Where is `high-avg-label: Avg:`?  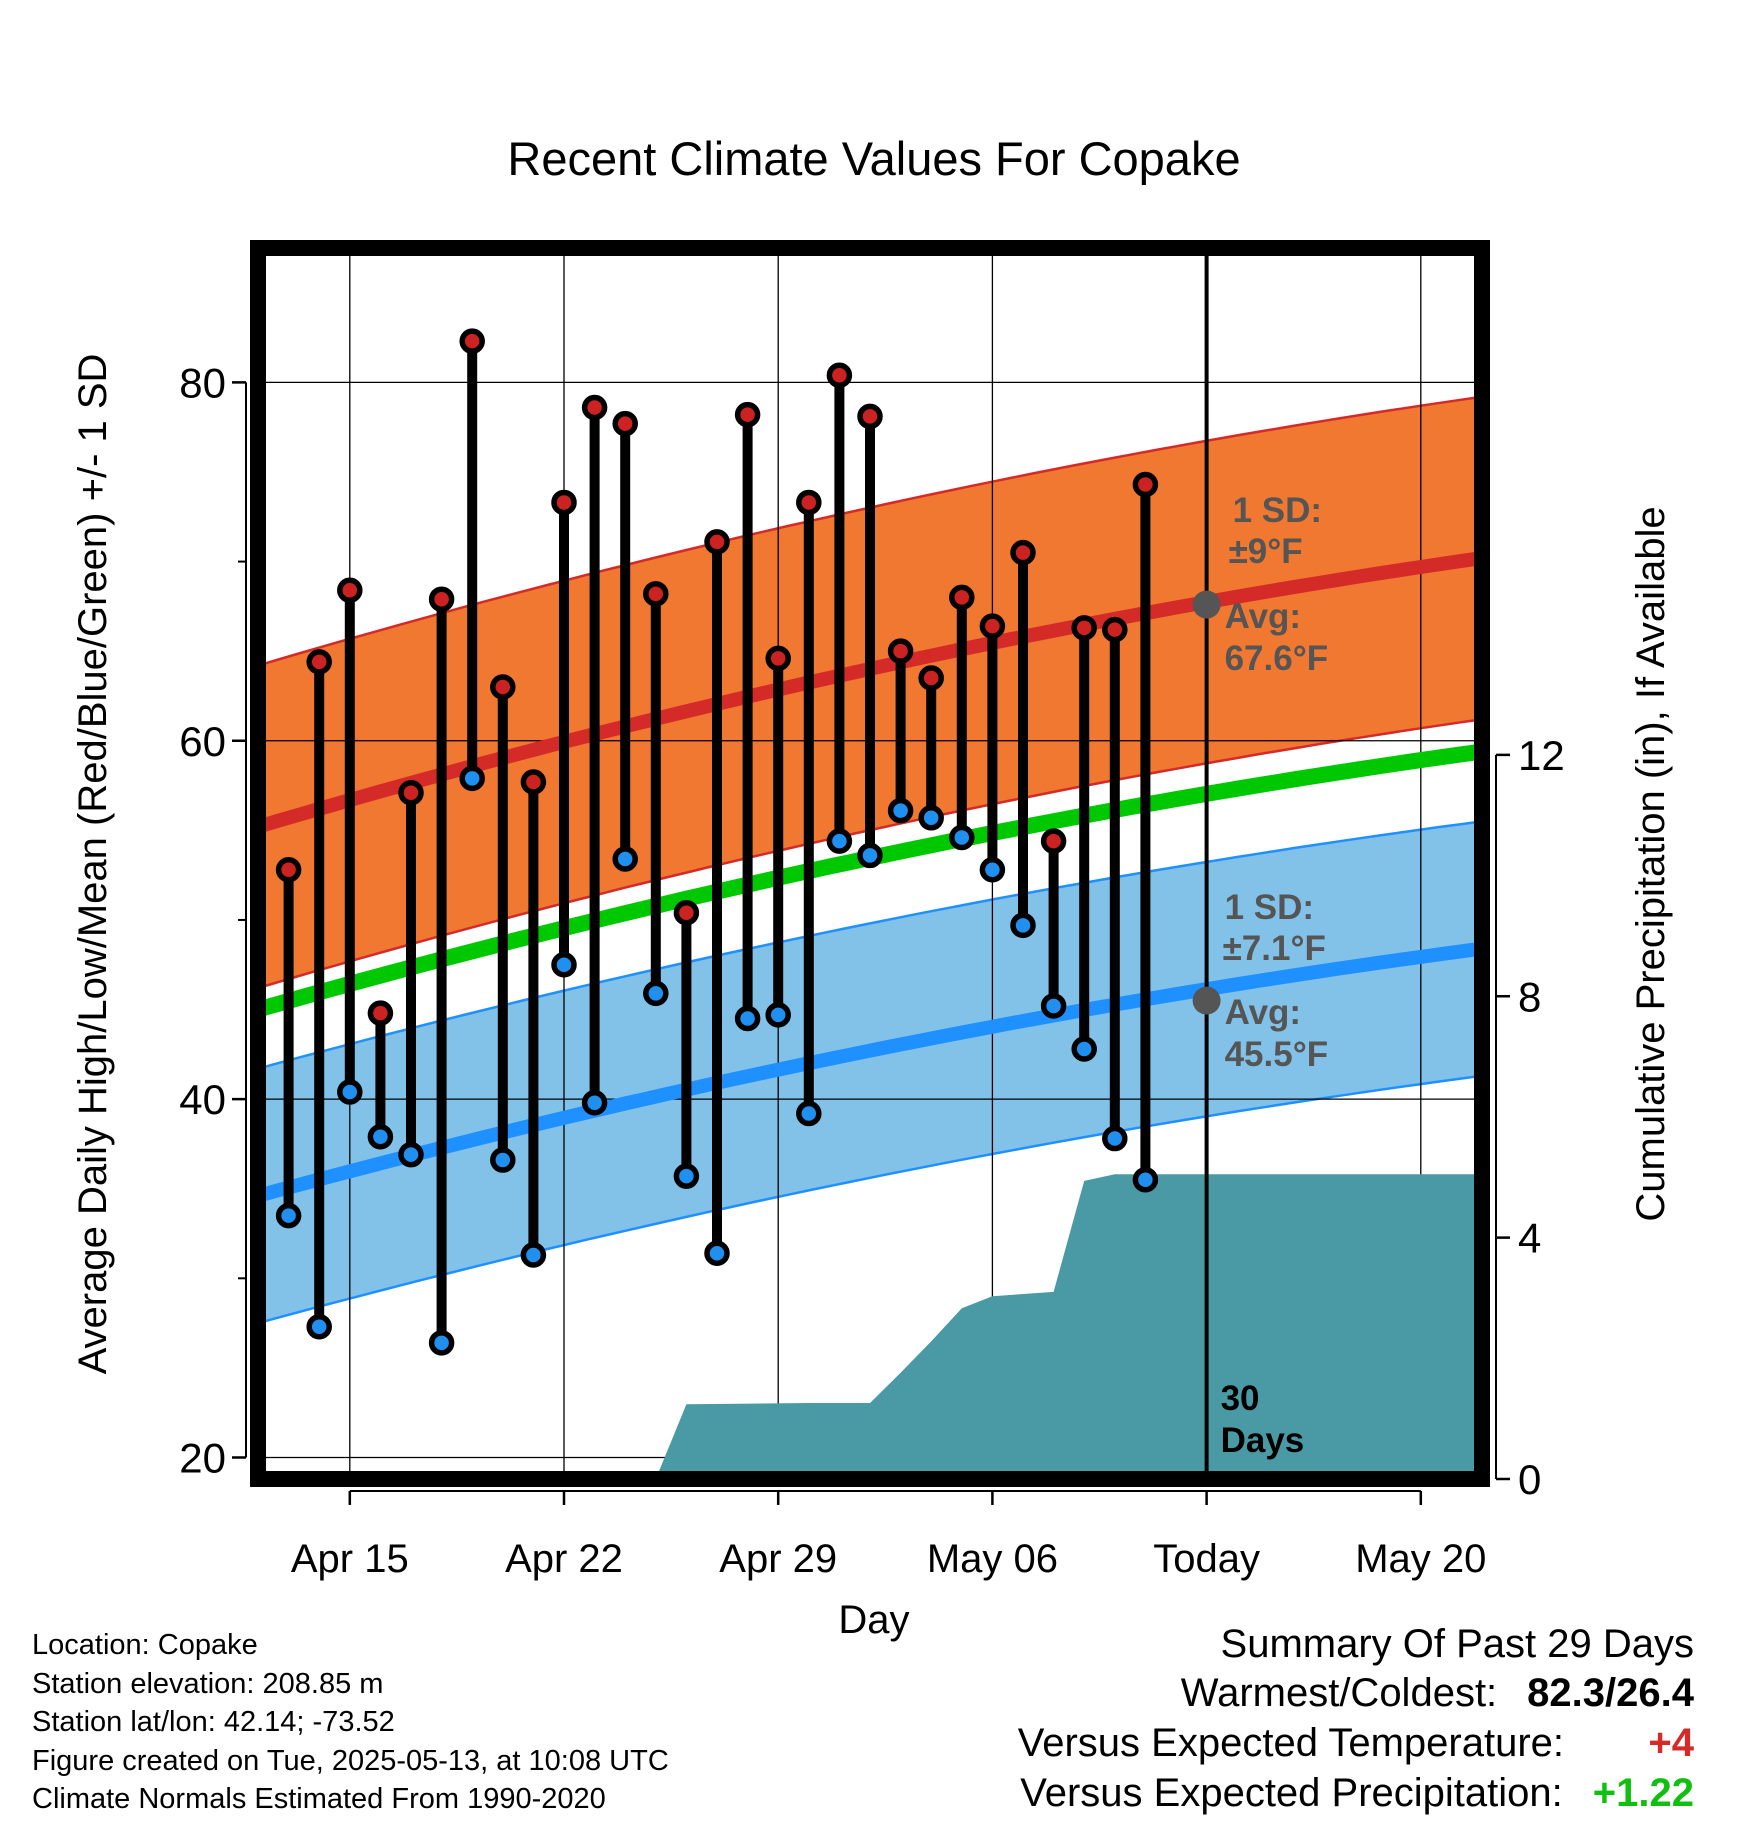
high-avg-label: Avg: is located at coordinates (1263, 616).